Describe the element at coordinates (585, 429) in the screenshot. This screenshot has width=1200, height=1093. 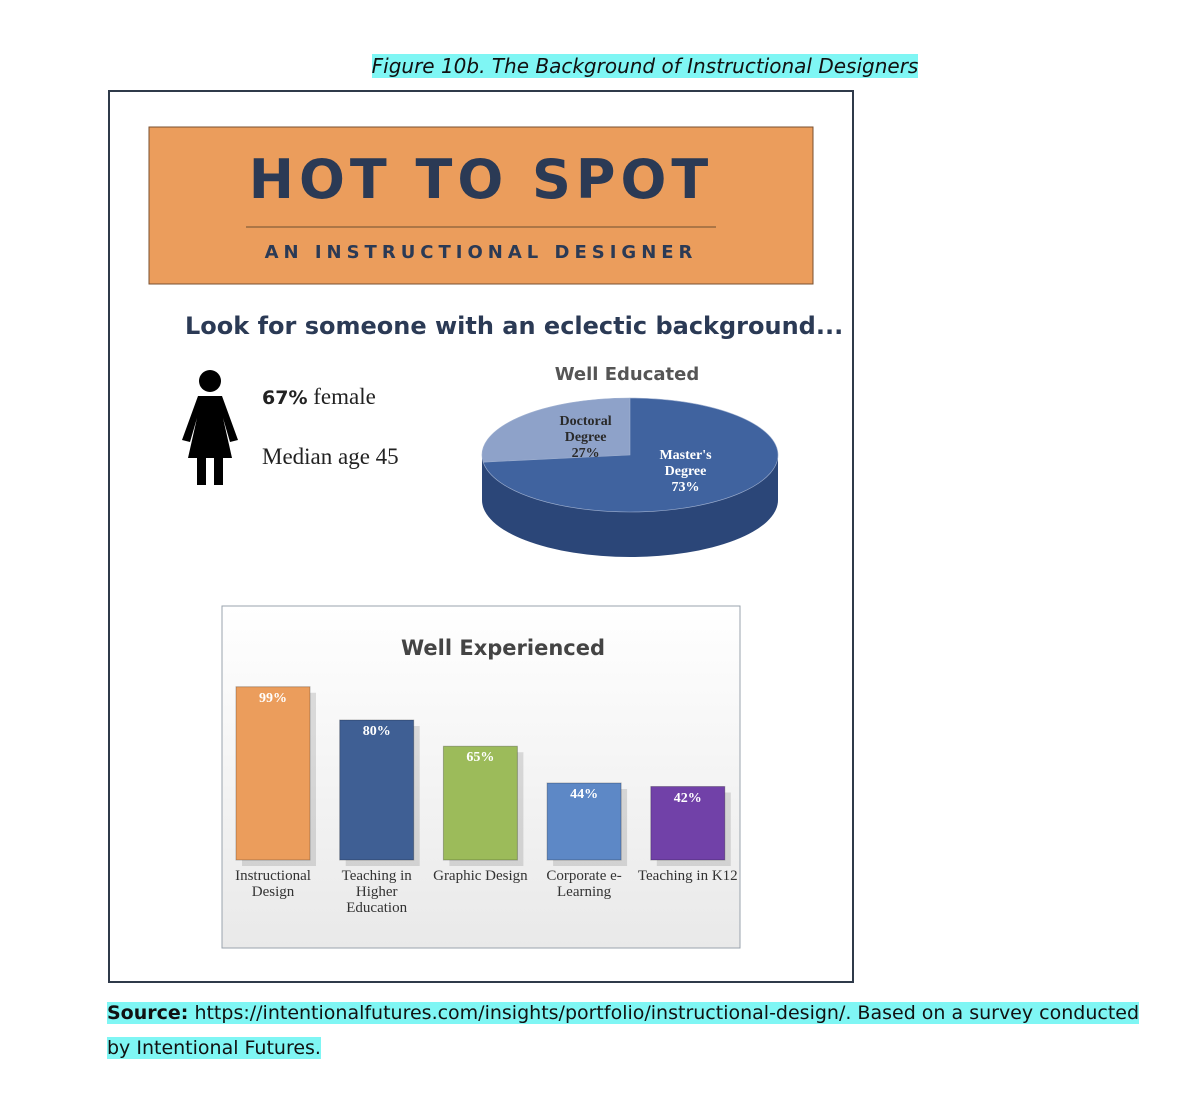
I see `pie-label: Doctoral Degree` at that location.